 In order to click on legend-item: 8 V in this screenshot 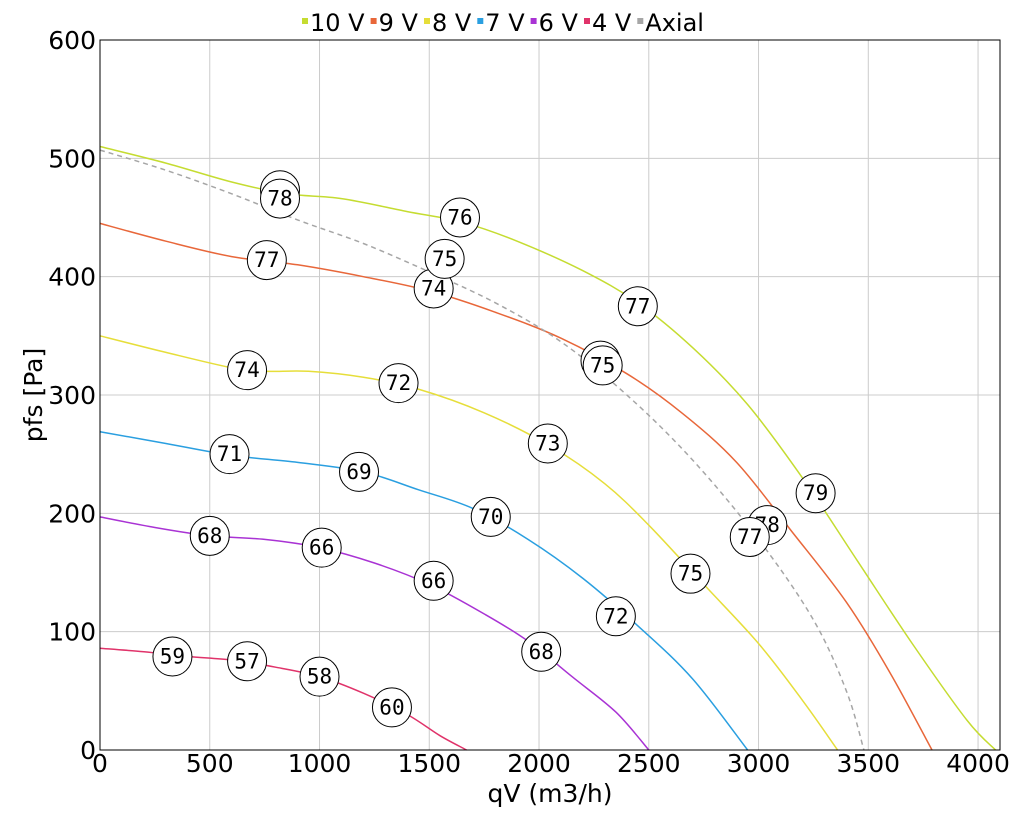, I will do `click(448, 23)`.